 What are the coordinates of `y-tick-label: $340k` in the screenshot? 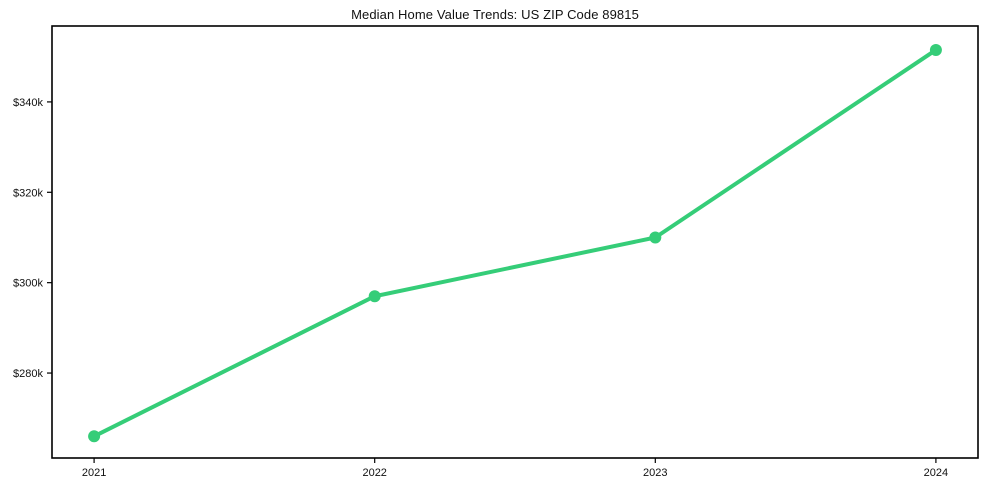 It's located at (28, 103).